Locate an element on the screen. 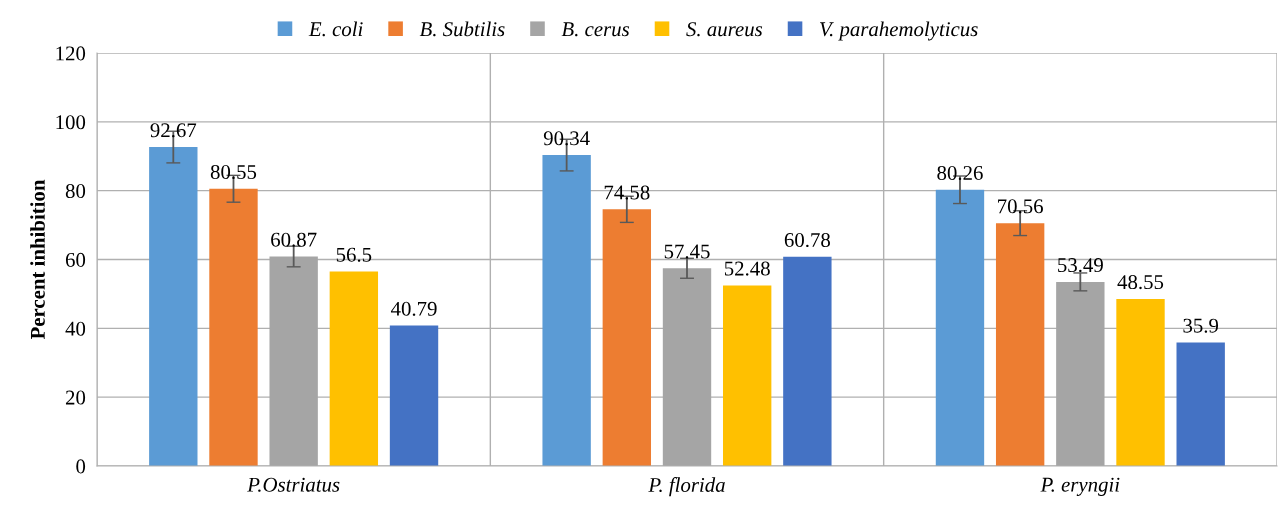  y-axis-title: Percent inhibition is located at coordinates (37, 259).